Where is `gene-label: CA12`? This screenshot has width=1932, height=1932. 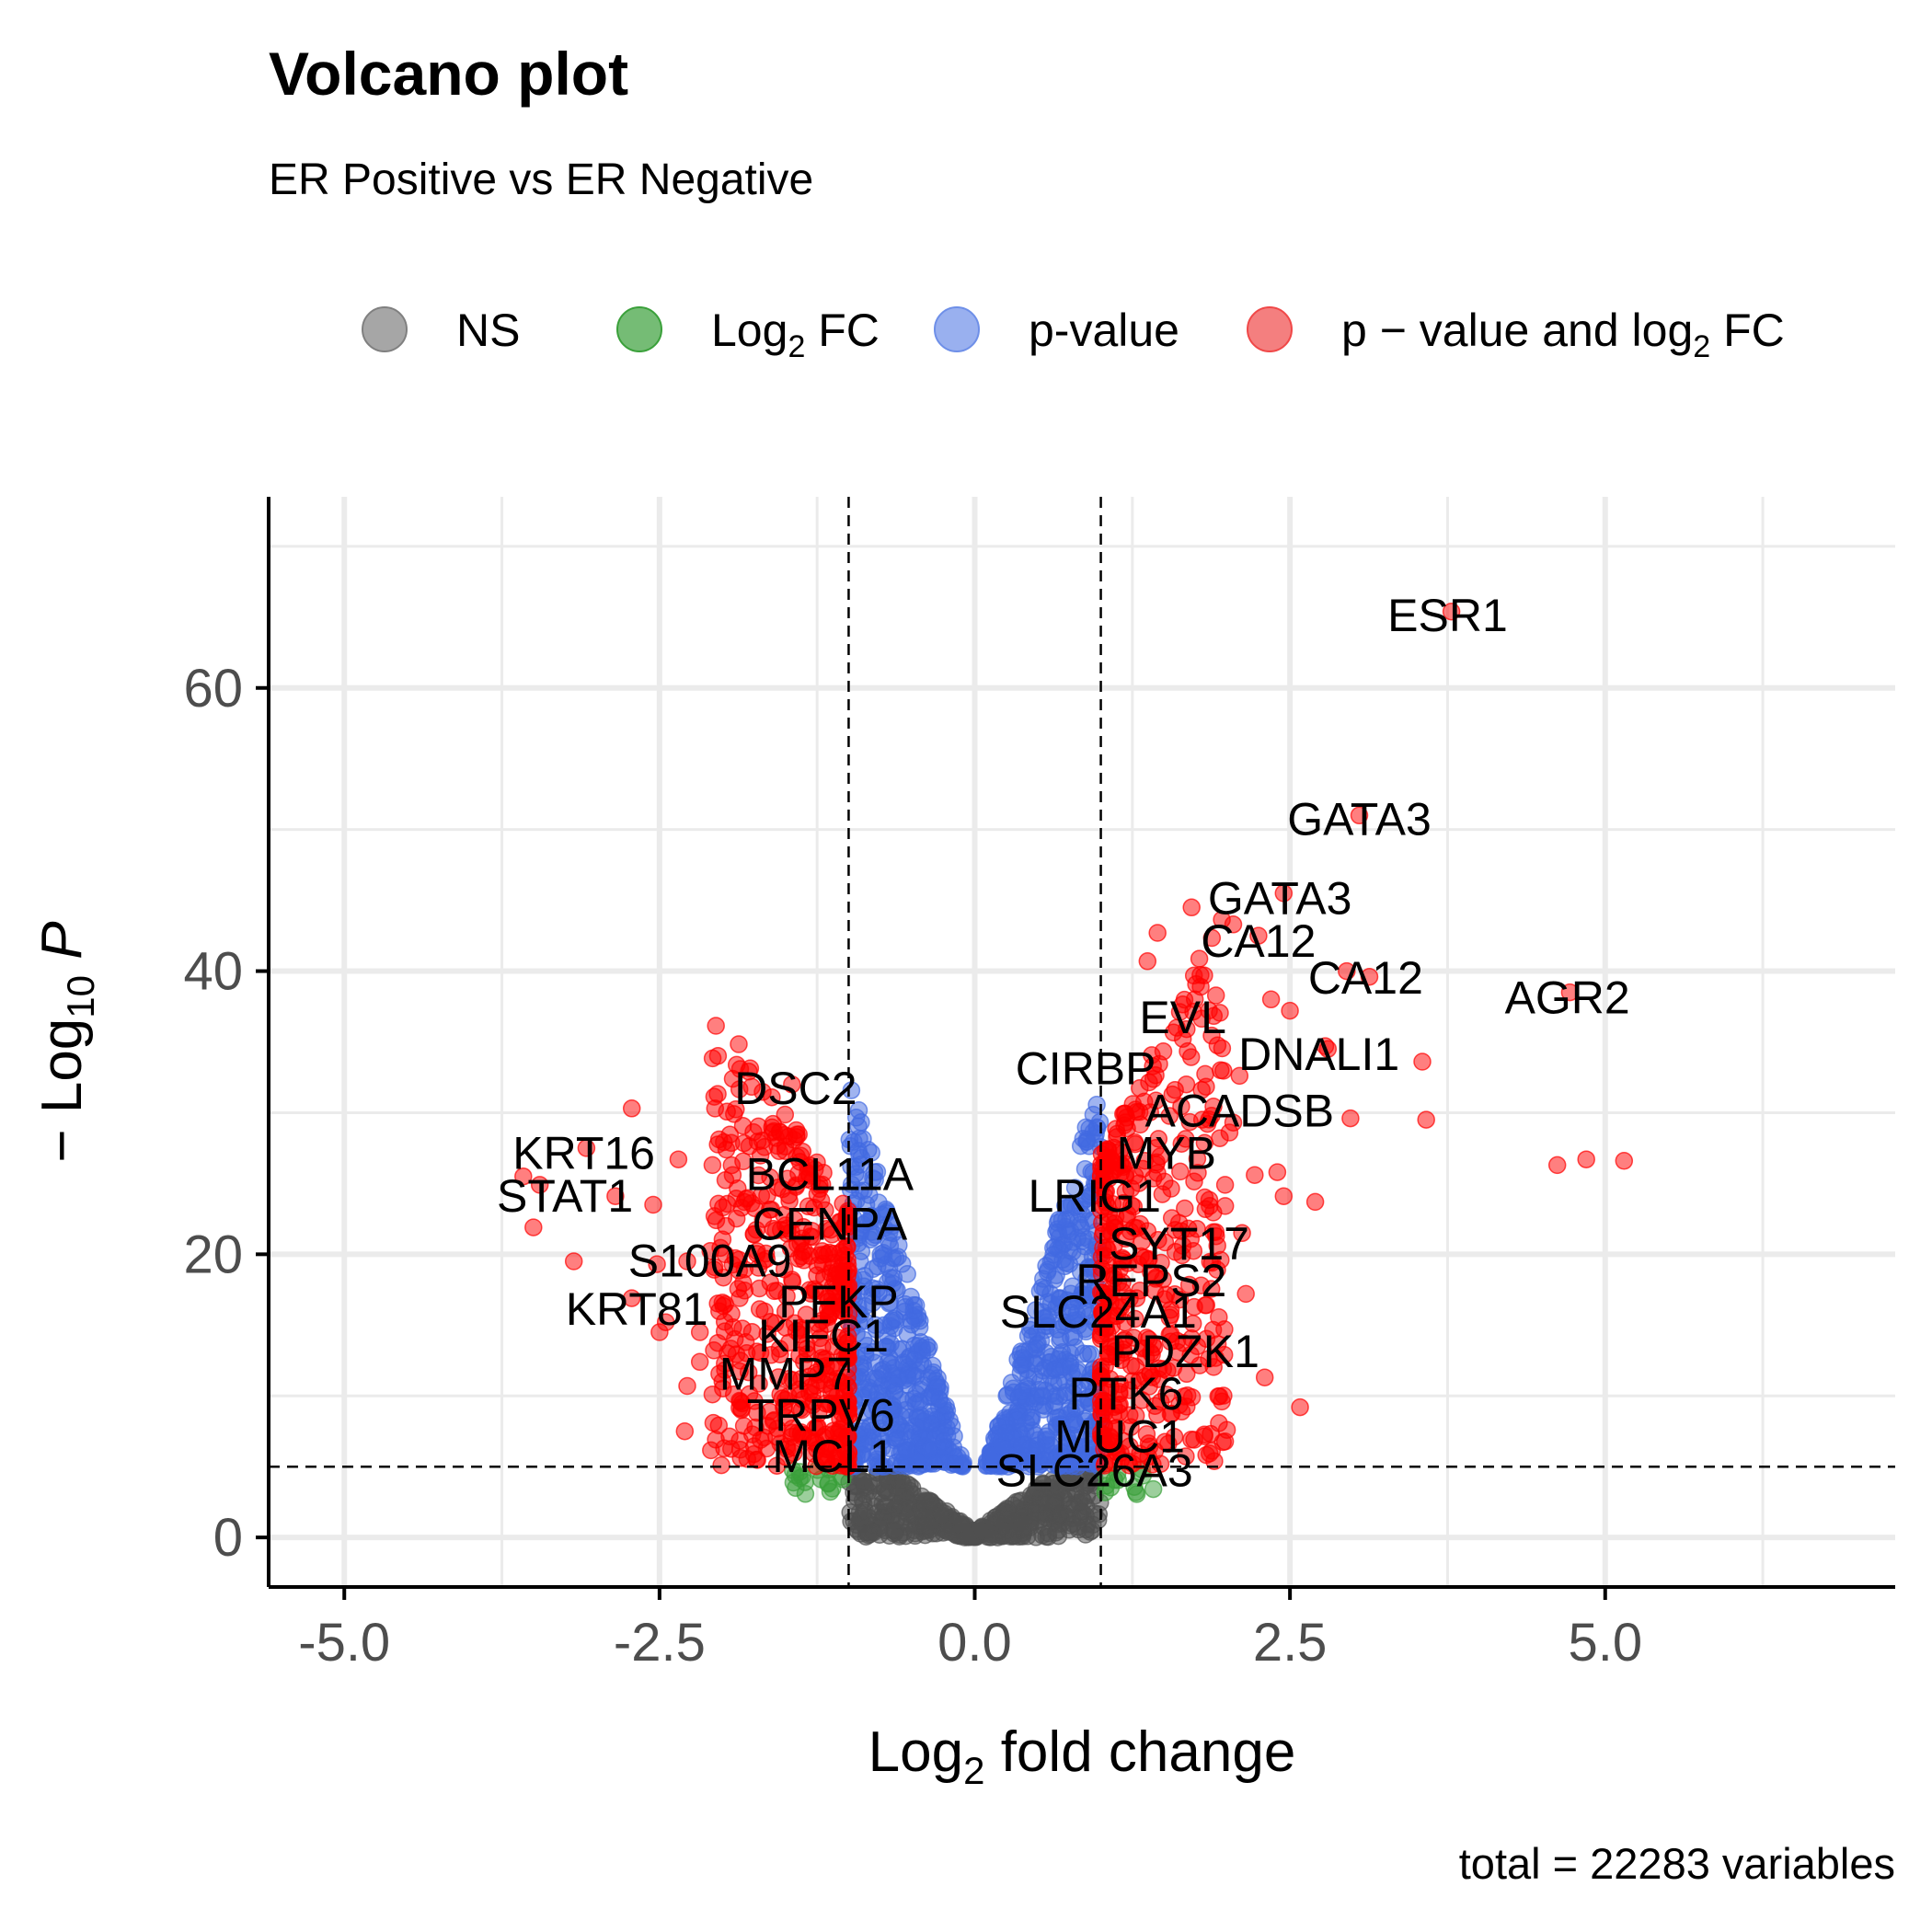 gene-label: CA12 is located at coordinates (1365, 978).